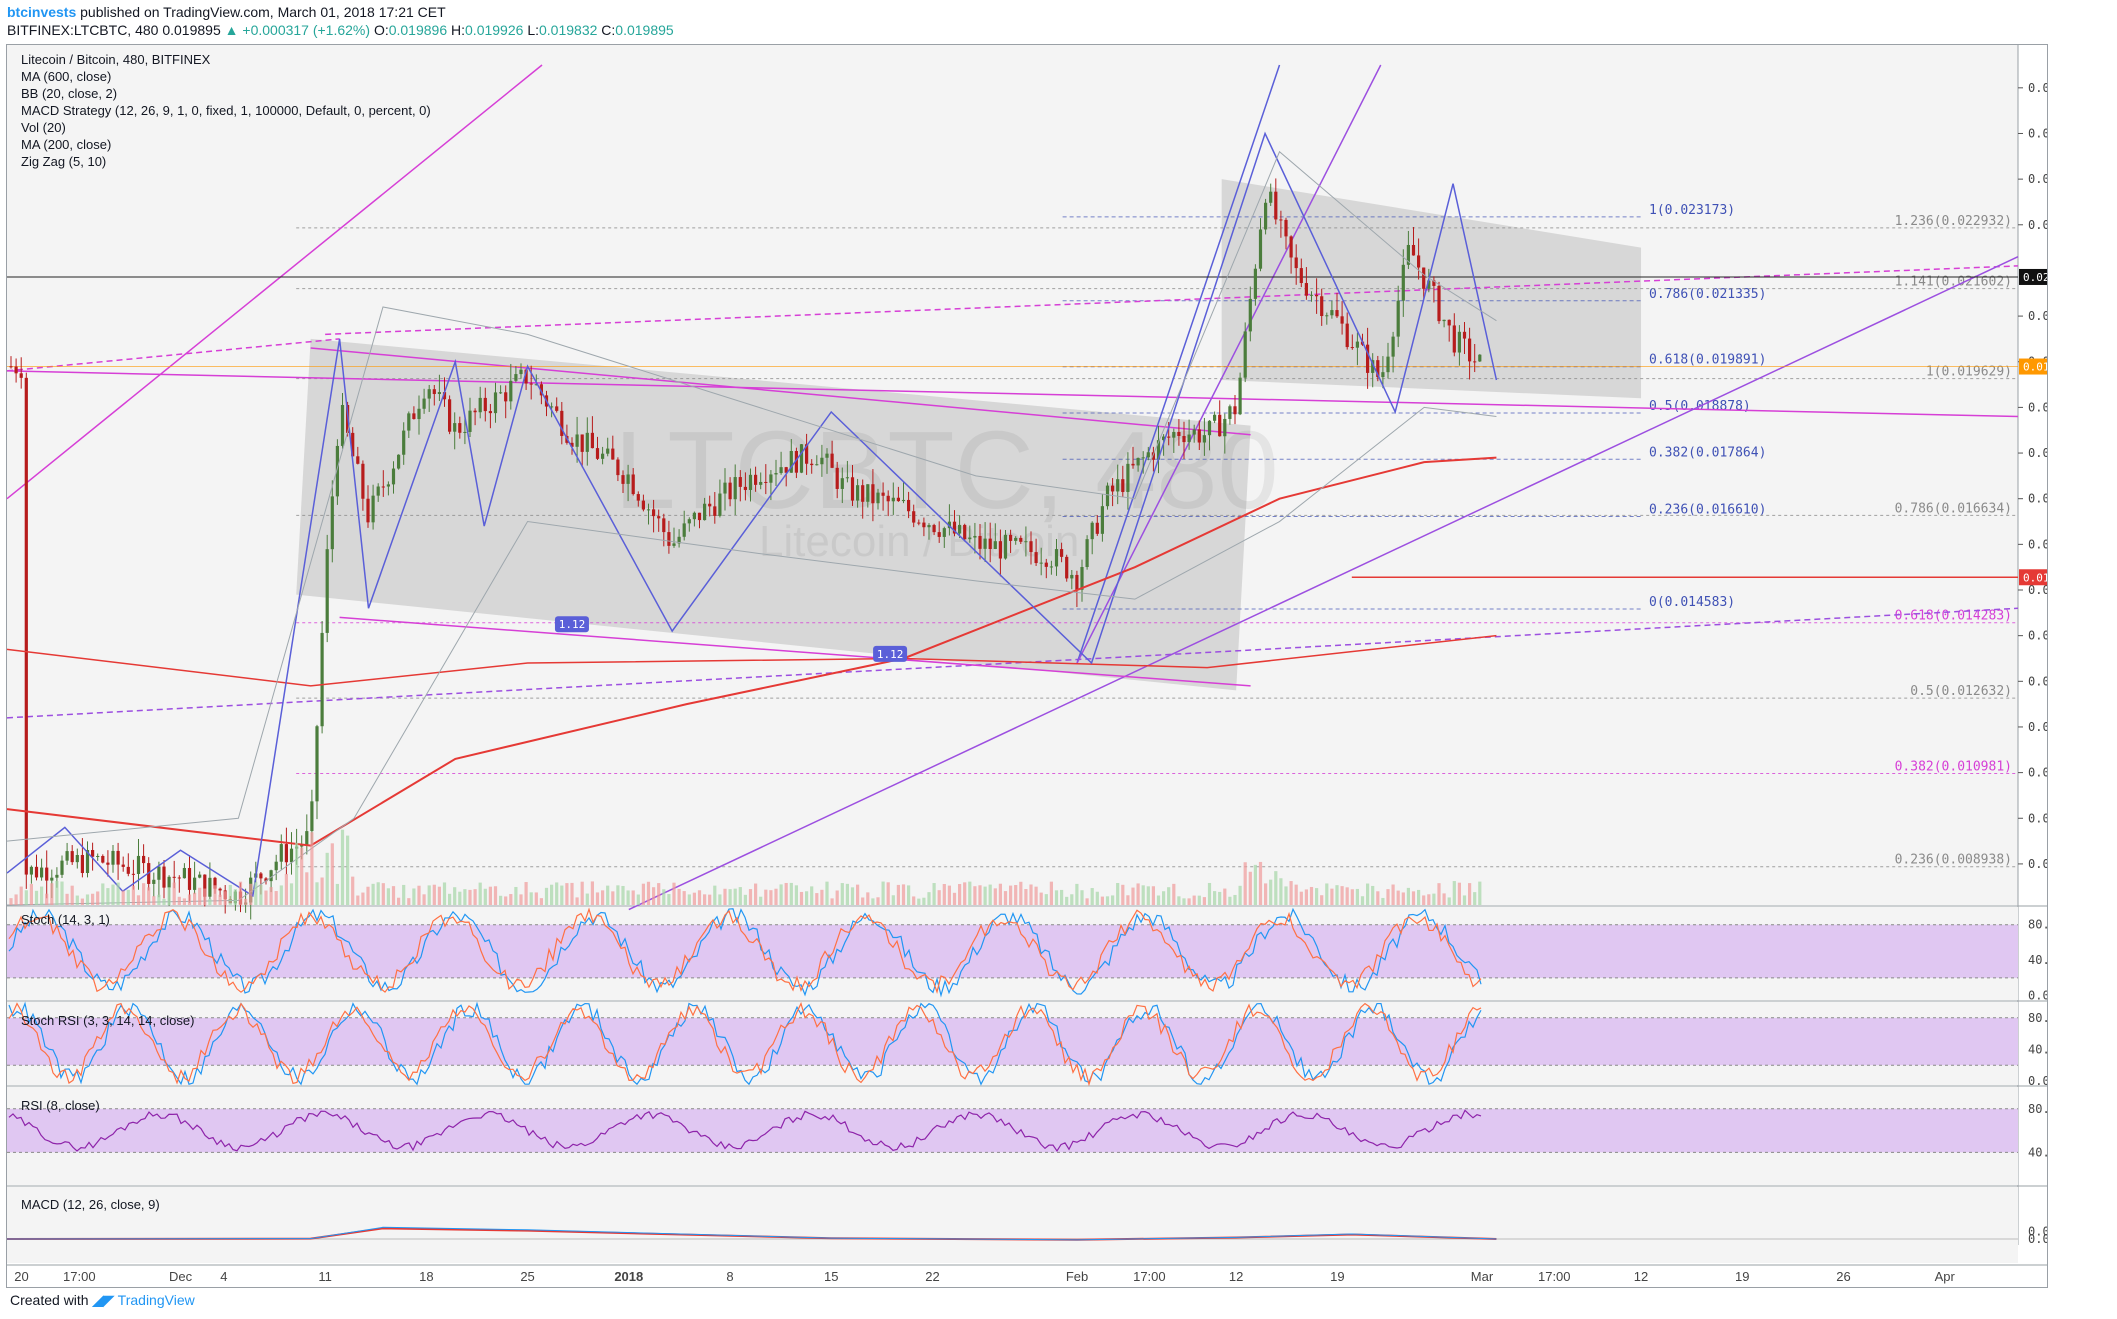  I want to click on fib-level-label: 1(0.023173), so click(1692, 210).